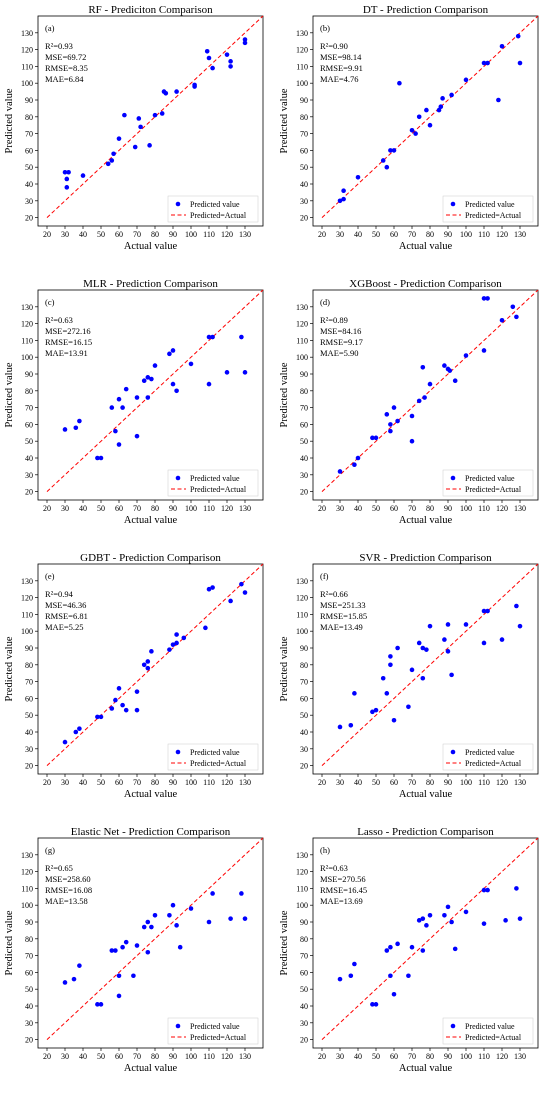 This screenshot has width=550, height=1097. I want to click on metric-text: MAE=5.90, so click(339, 353).